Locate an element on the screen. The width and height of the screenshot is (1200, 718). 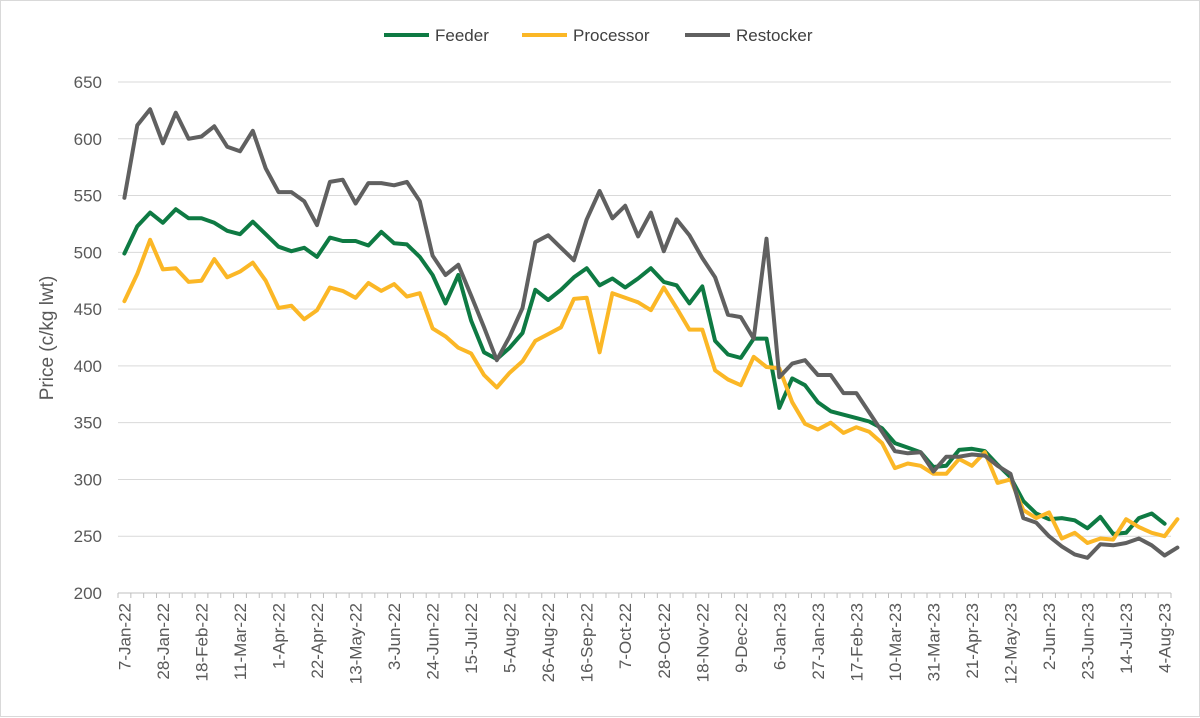
x-tick-label: 28-Jan-22 is located at coordinates (163, 641).